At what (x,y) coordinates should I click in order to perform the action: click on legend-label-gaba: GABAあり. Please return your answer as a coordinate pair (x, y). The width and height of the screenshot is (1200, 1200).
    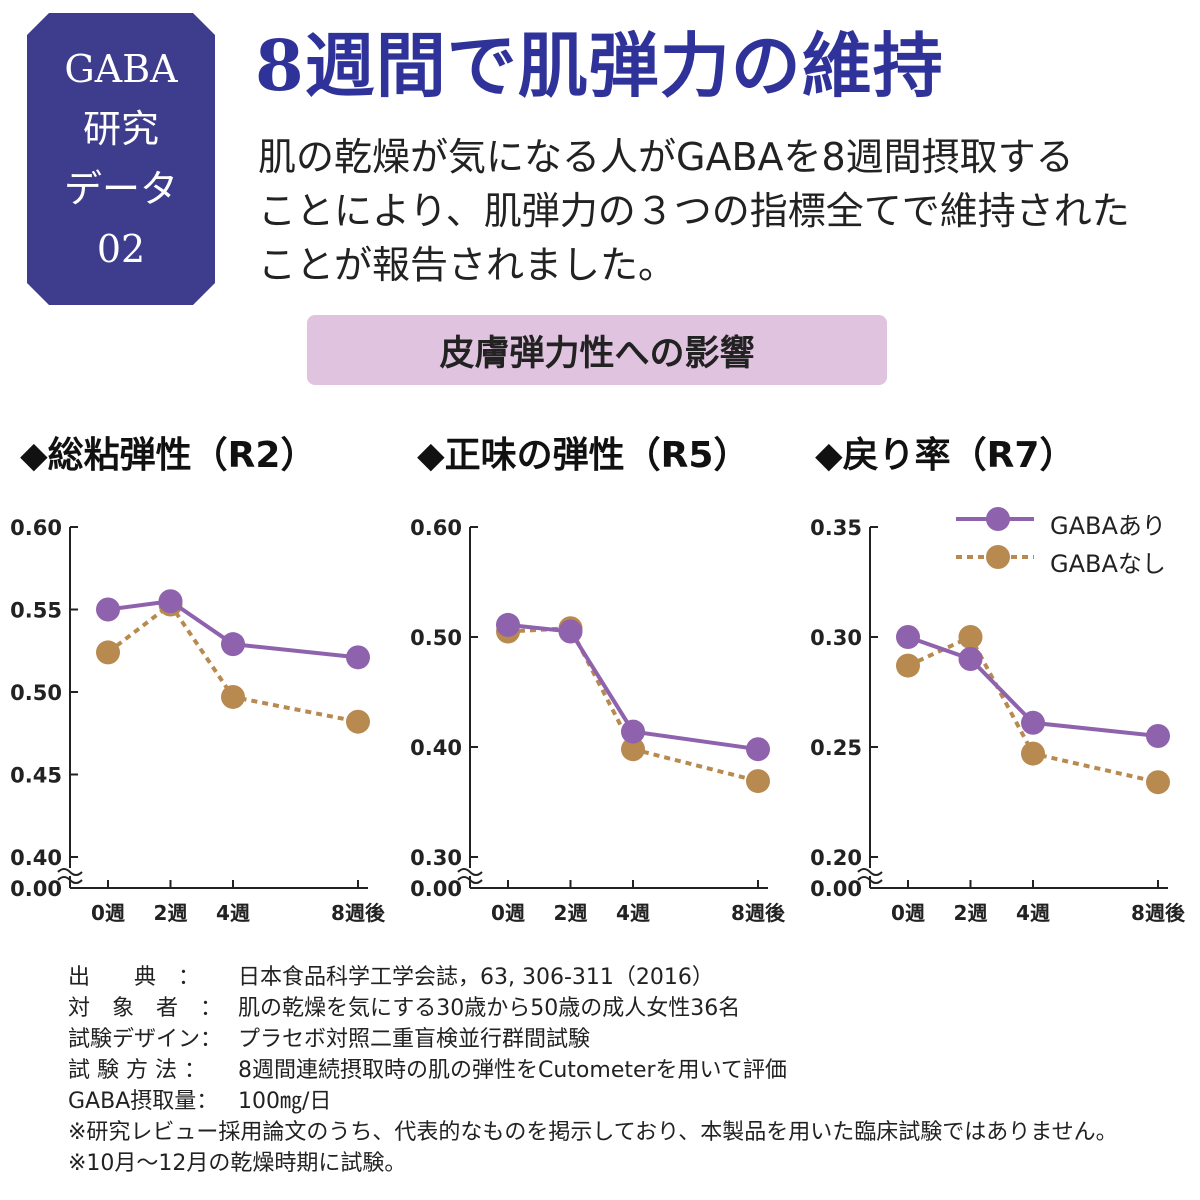
    Looking at the image, I should click on (1108, 526).